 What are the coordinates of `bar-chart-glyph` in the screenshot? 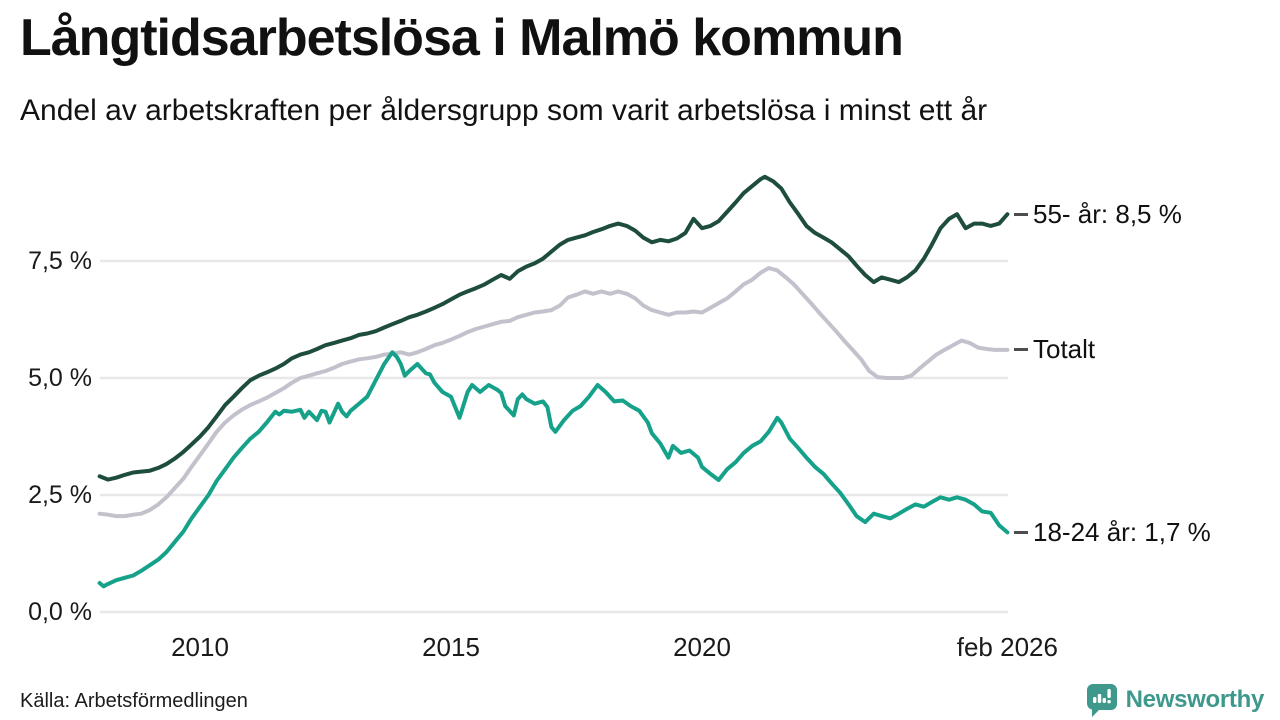 It's located at (1101, 696).